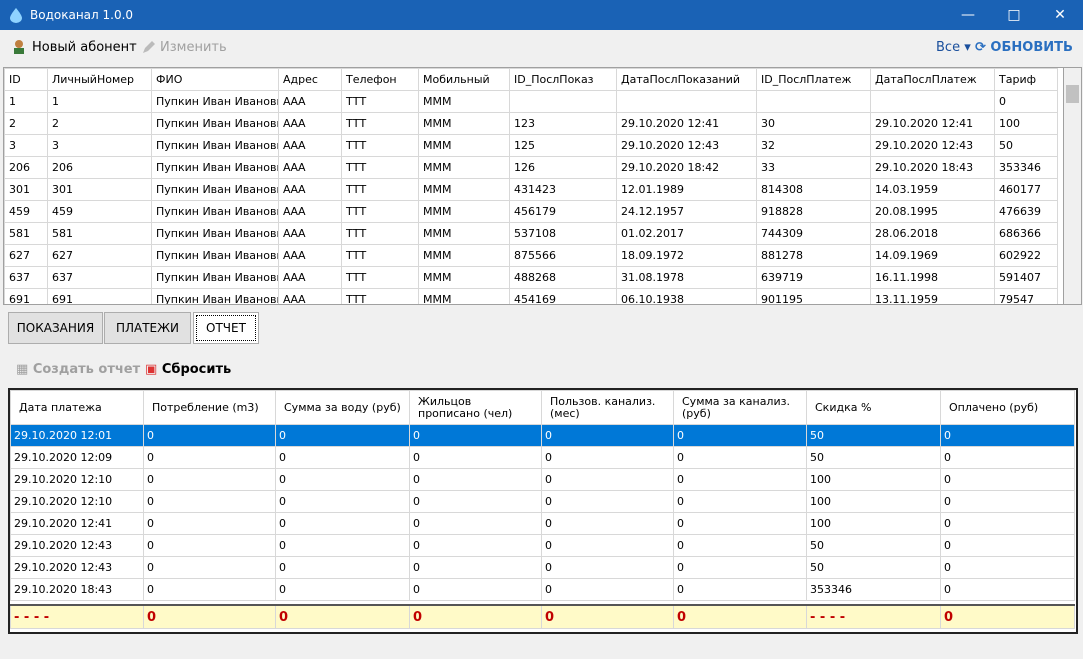 This screenshot has height=659, width=1083. I want to click on scroll-thumb, so click(1072, 94).